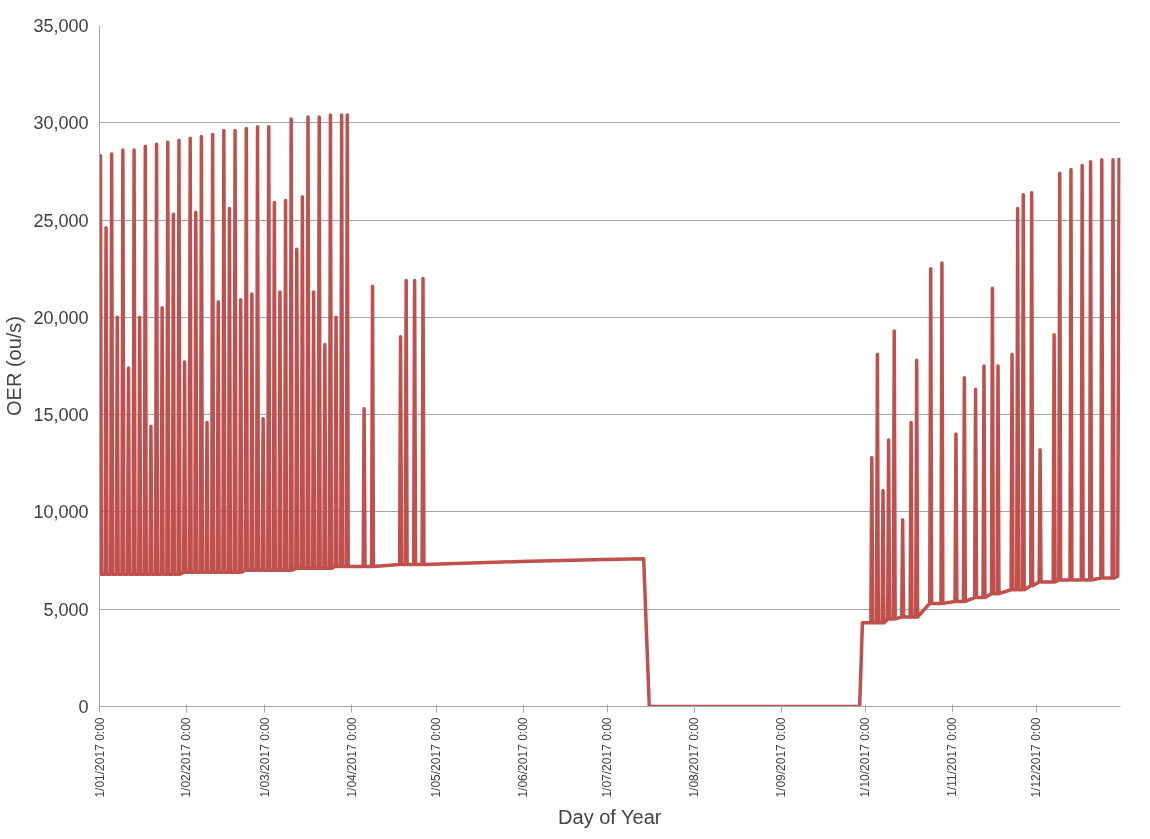 This screenshot has width=1150, height=839. I want to click on y-axis-title: OER (ou/s), so click(14, 366).